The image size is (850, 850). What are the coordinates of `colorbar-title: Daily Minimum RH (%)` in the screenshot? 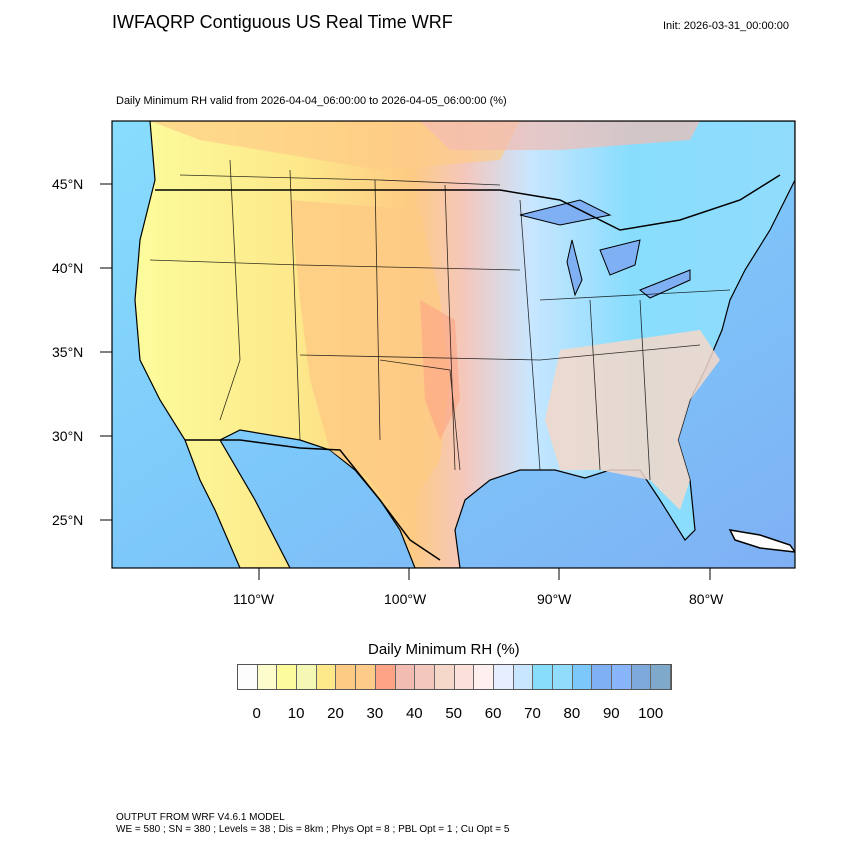 It's located at (444, 649).